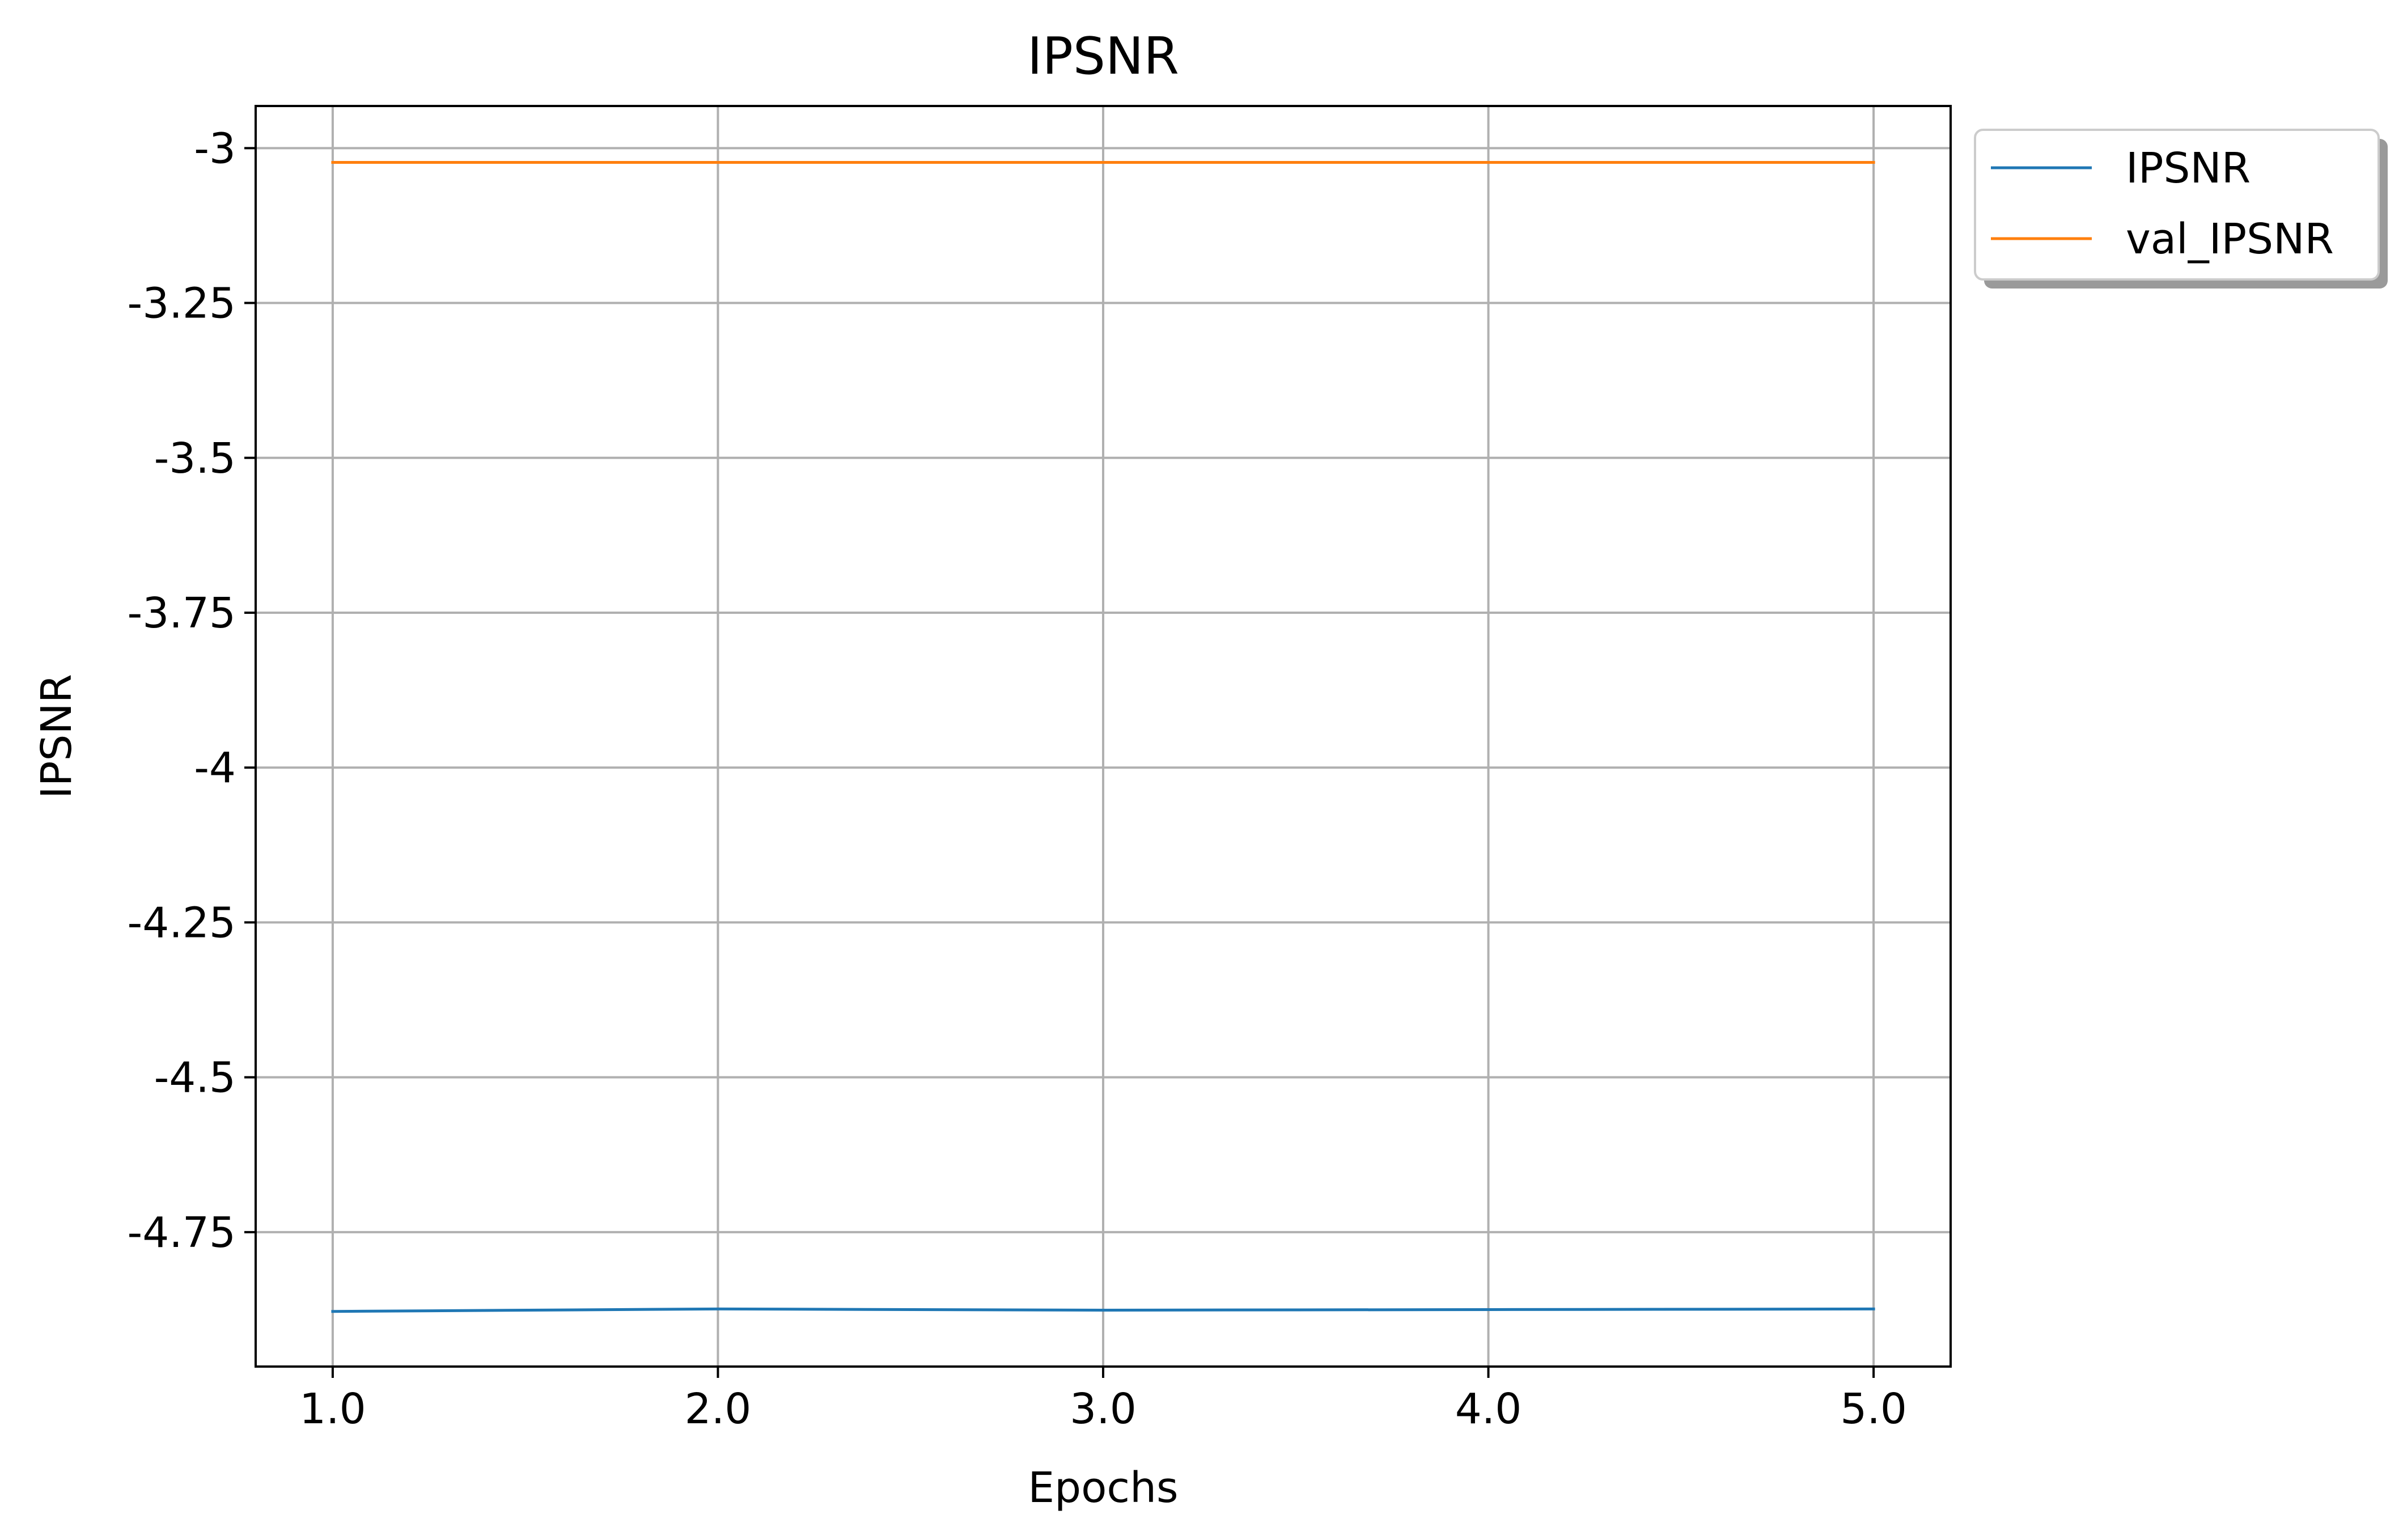  Describe the element at coordinates (195, 458) in the screenshot. I see `y-tick-label: -3.5` at that location.